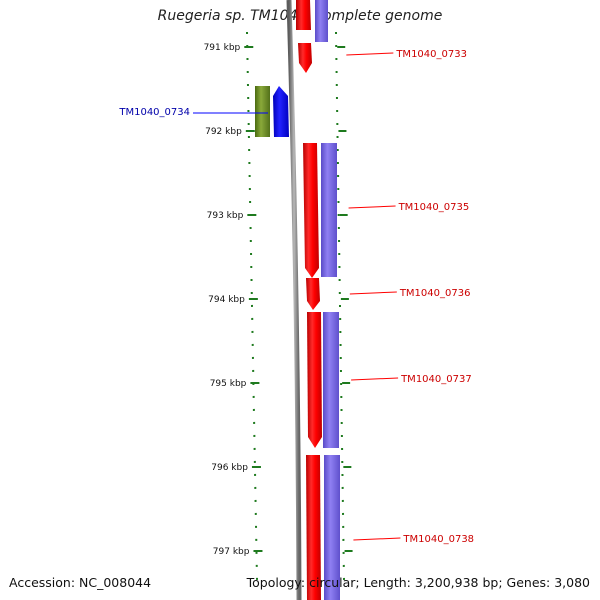 Image resolution: width=600 pixels, height=600 pixels. I want to click on accession-text: Accession: NC_008044, so click(80, 582).